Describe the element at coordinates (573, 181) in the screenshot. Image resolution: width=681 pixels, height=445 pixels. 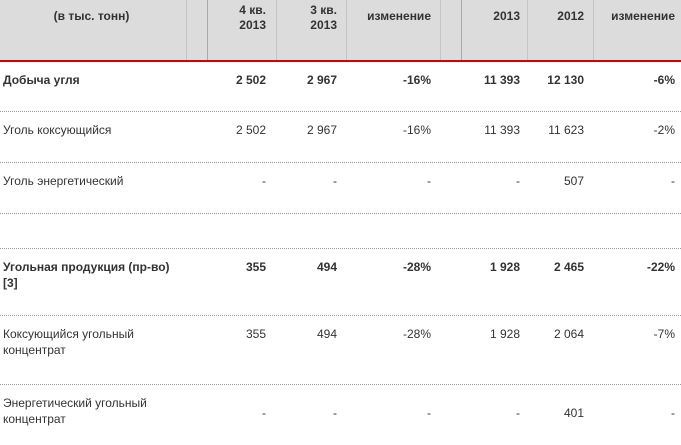
I see `cell-year-2012: 507` at that location.